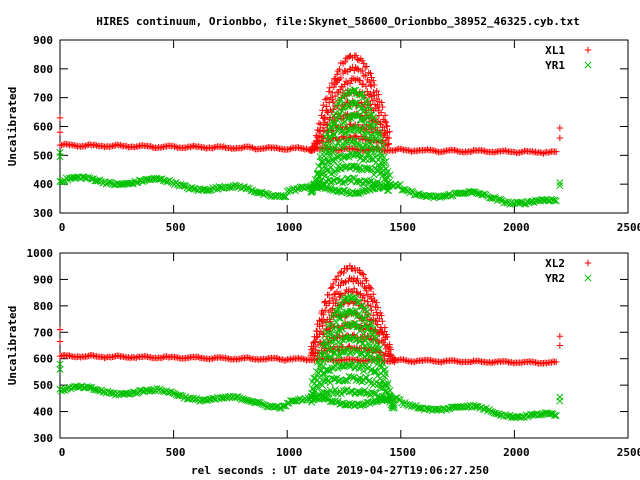 The width and height of the screenshot is (640, 480). What do you see at coordinates (43, 438) in the screenshot?
I see `y-tick-label: 300` at bounding box center [43, 438].